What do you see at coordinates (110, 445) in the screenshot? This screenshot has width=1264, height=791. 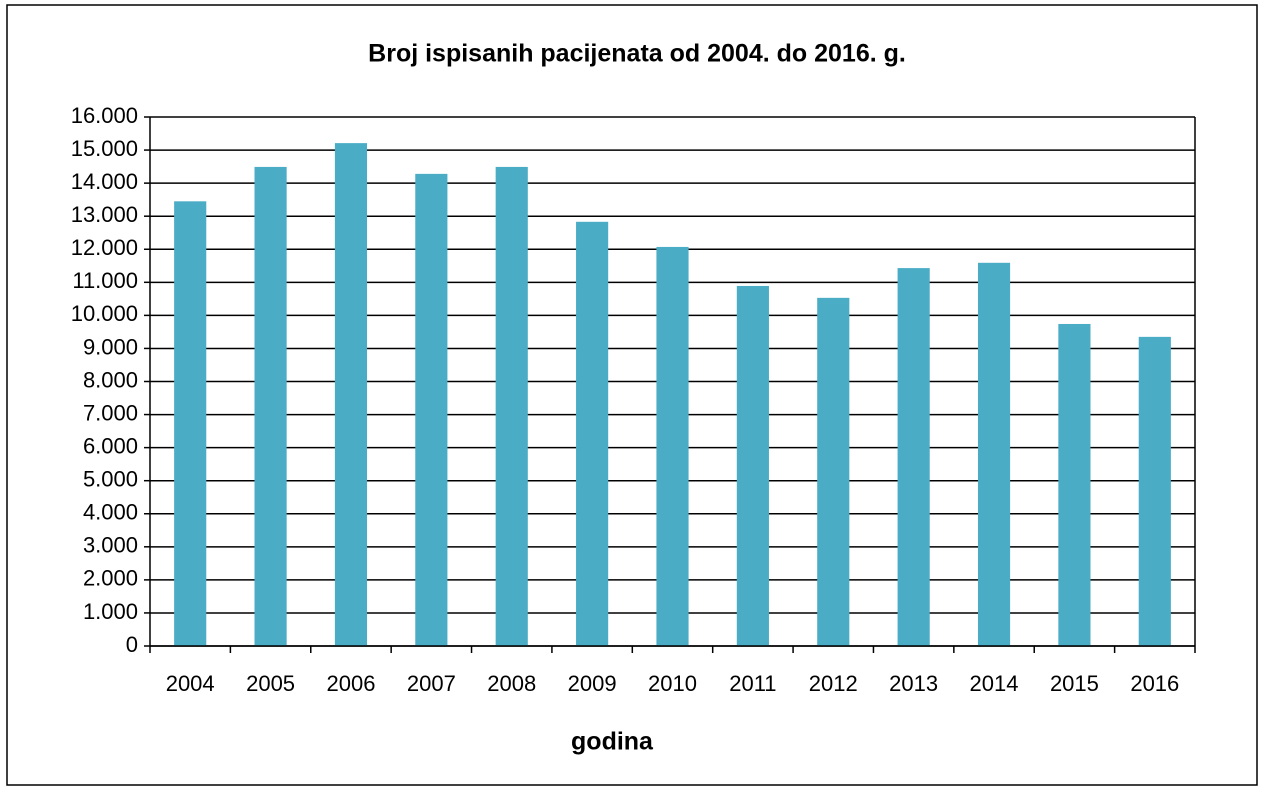 I see `y-tick-label: 6.000` at bounding box center [110, 445].